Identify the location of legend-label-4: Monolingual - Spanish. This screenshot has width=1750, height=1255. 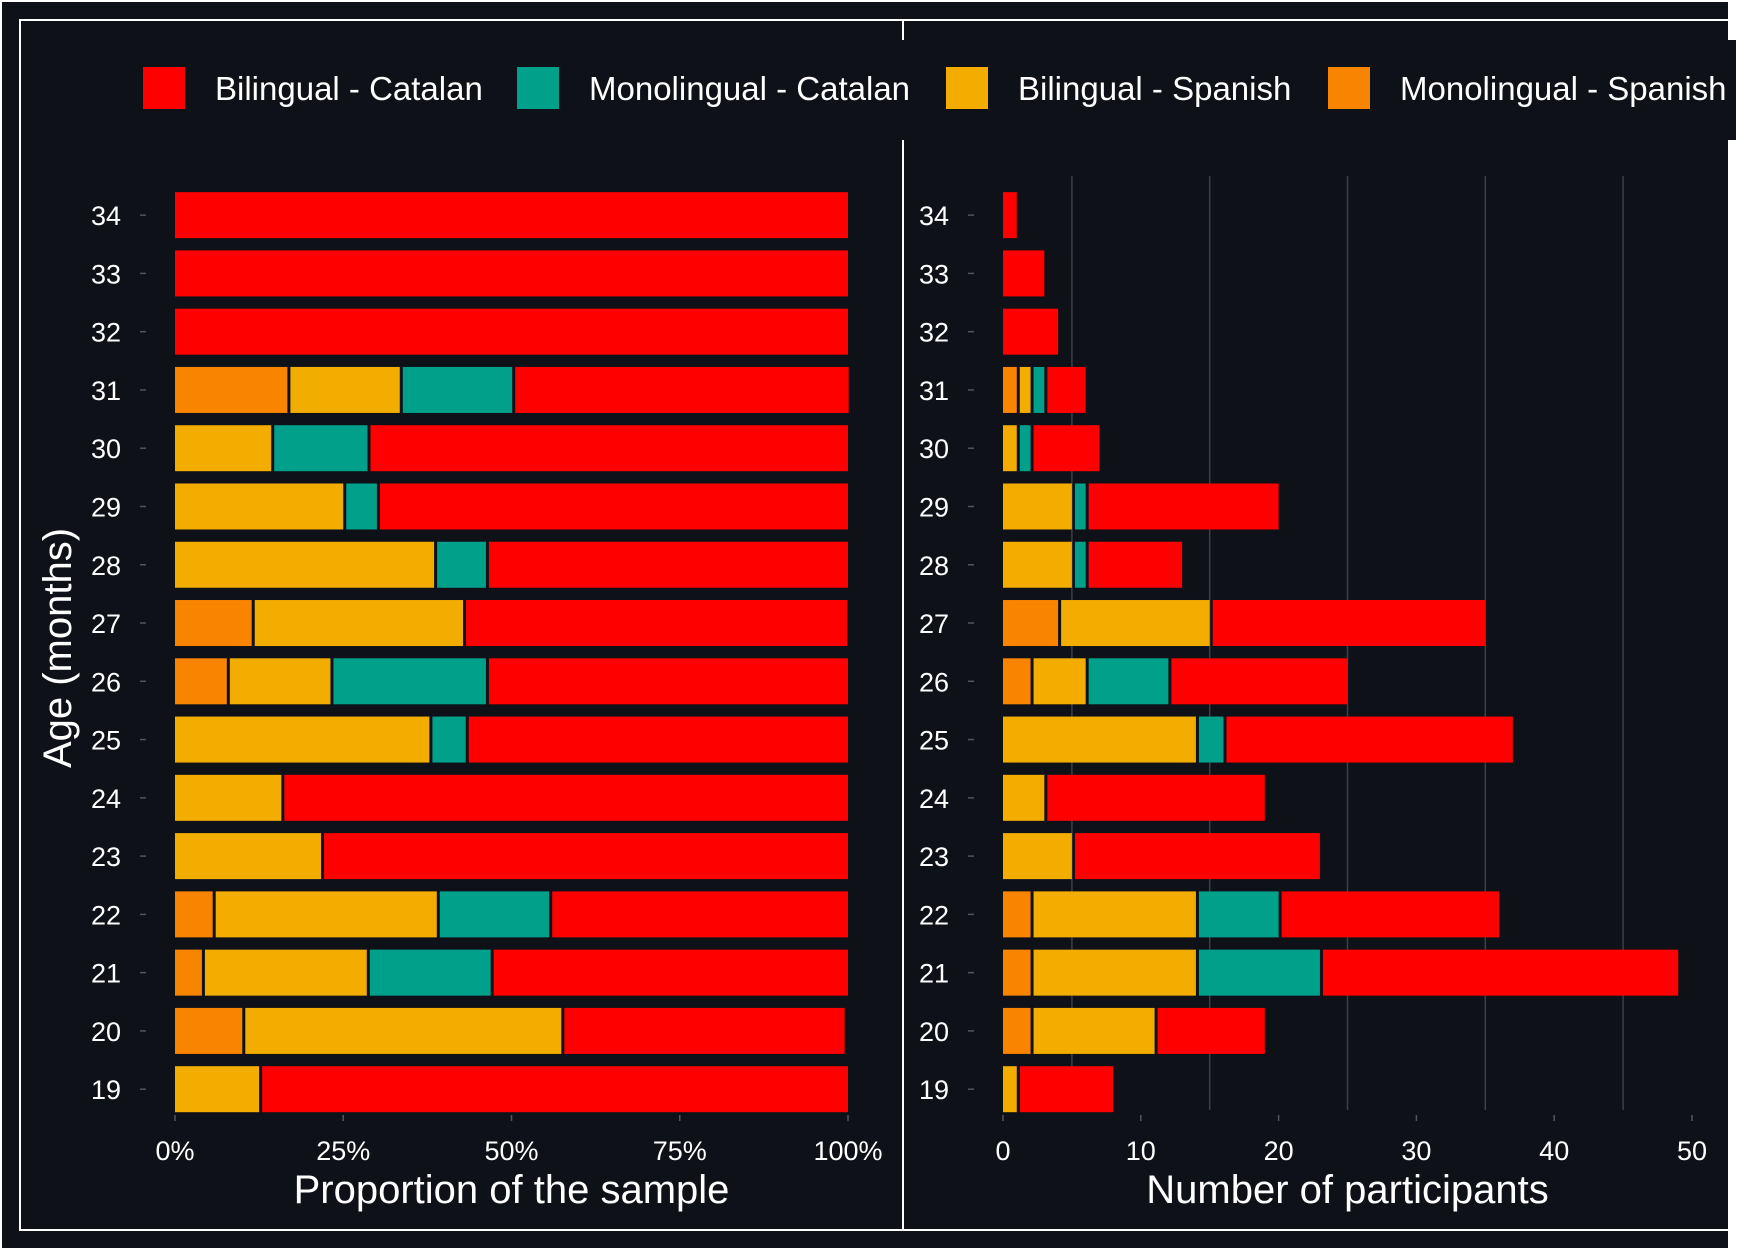
(1563, 88).